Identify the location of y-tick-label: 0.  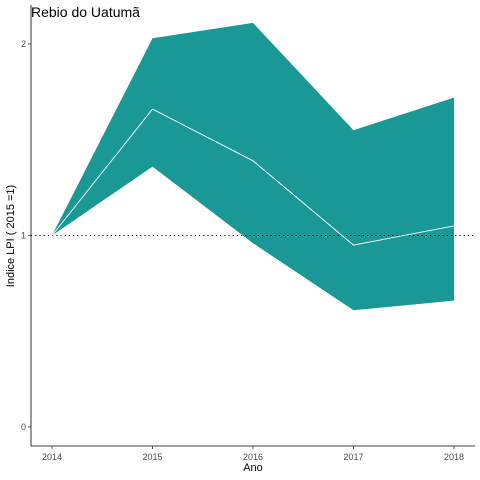
(23, 427).